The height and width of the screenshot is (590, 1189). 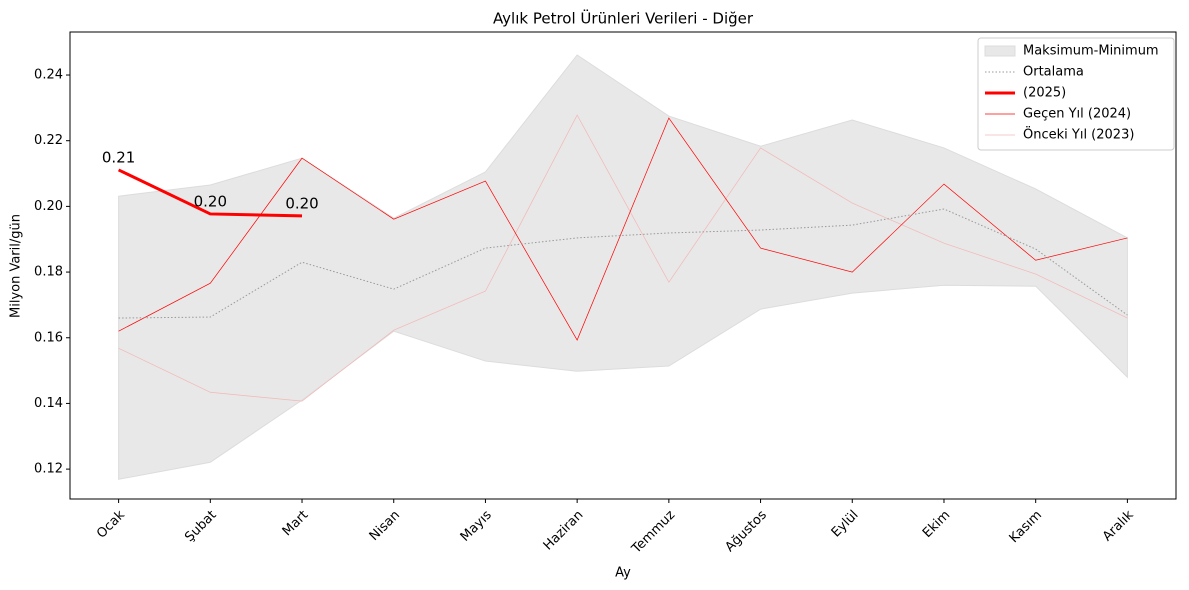 What do you see at coordinates (48, 206) in the screenshot?
I see `y-tick-label: 0.20` at bounding box center [48, 206].